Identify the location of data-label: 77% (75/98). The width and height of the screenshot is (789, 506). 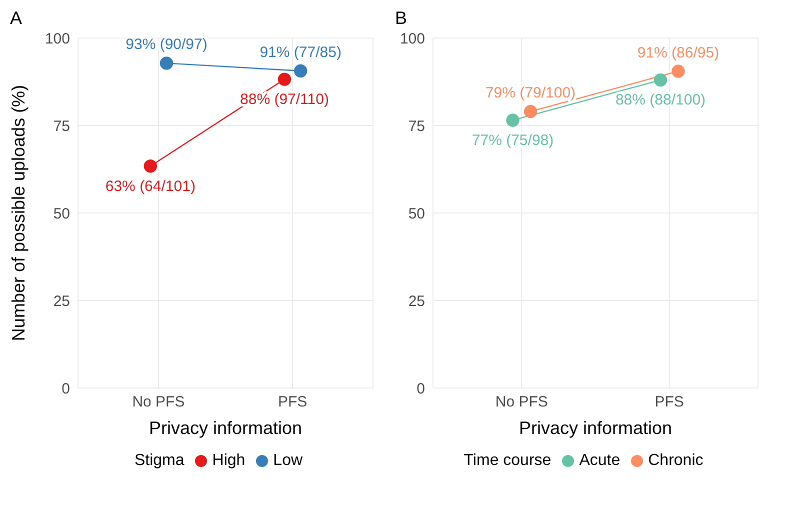
(513, 140).